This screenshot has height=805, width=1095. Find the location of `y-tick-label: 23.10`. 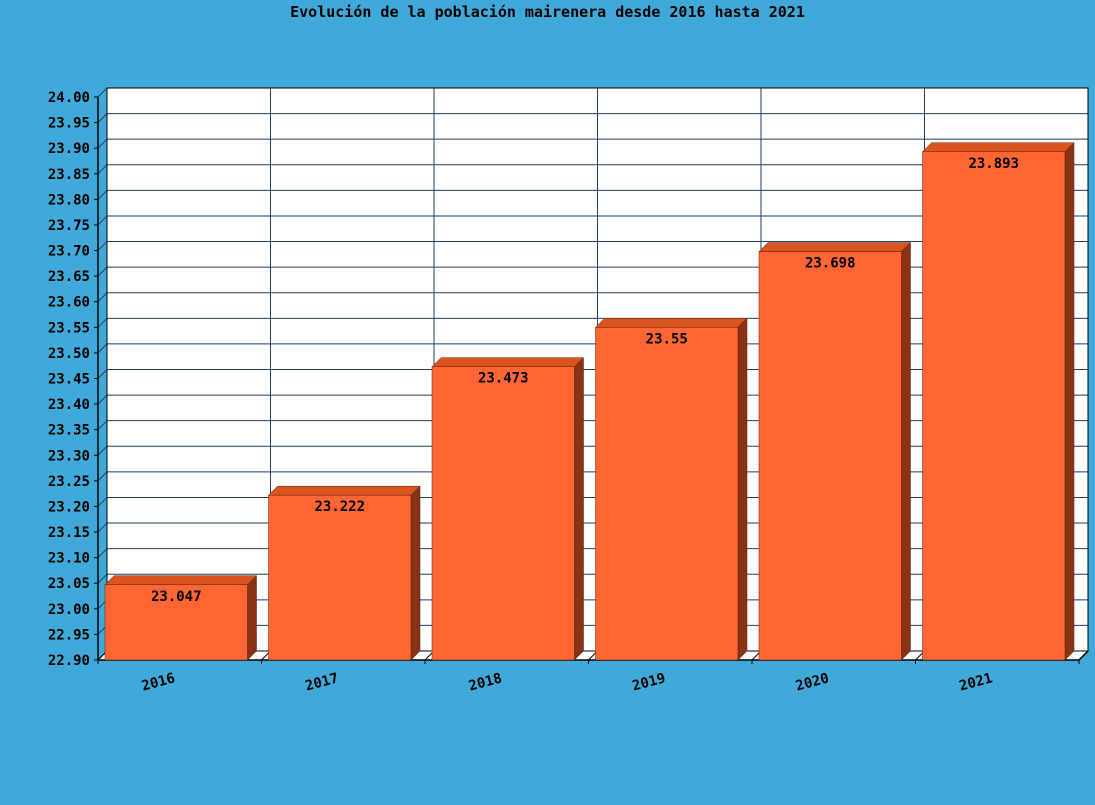

y-tick-label: 23.10 is located at coordinates (69, 559).